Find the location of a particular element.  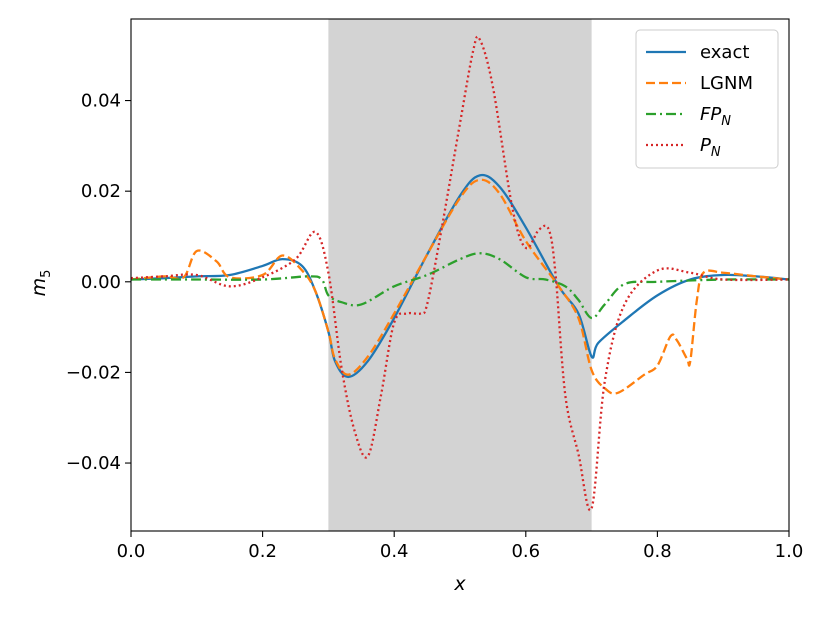

y-tick-label: 0.04 is located at coordinates (101, 101).